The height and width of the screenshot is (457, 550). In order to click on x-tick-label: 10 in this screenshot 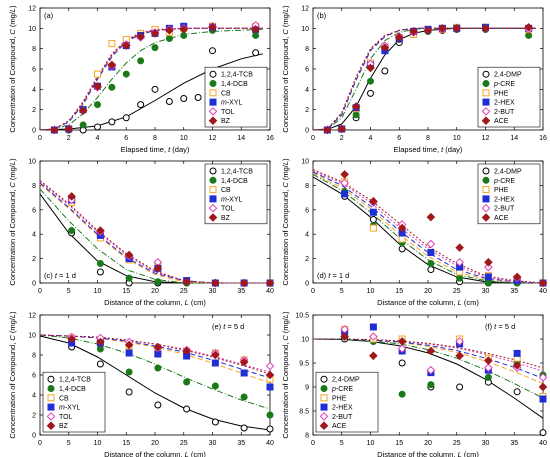, I will do `click(371, 291)`.